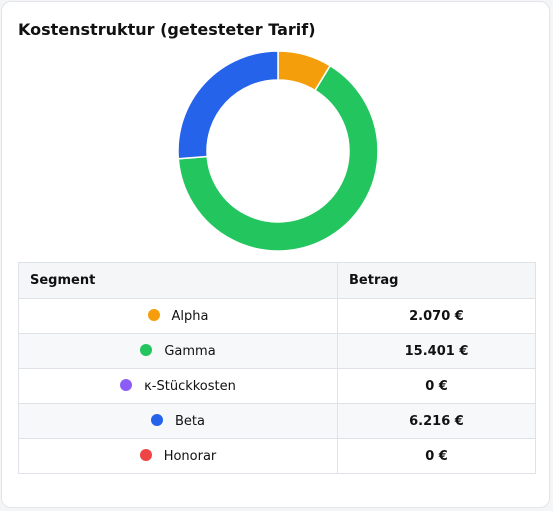 The image size is (553, 511). I want to click on segment-cell: Gamma, so click(178, 351).